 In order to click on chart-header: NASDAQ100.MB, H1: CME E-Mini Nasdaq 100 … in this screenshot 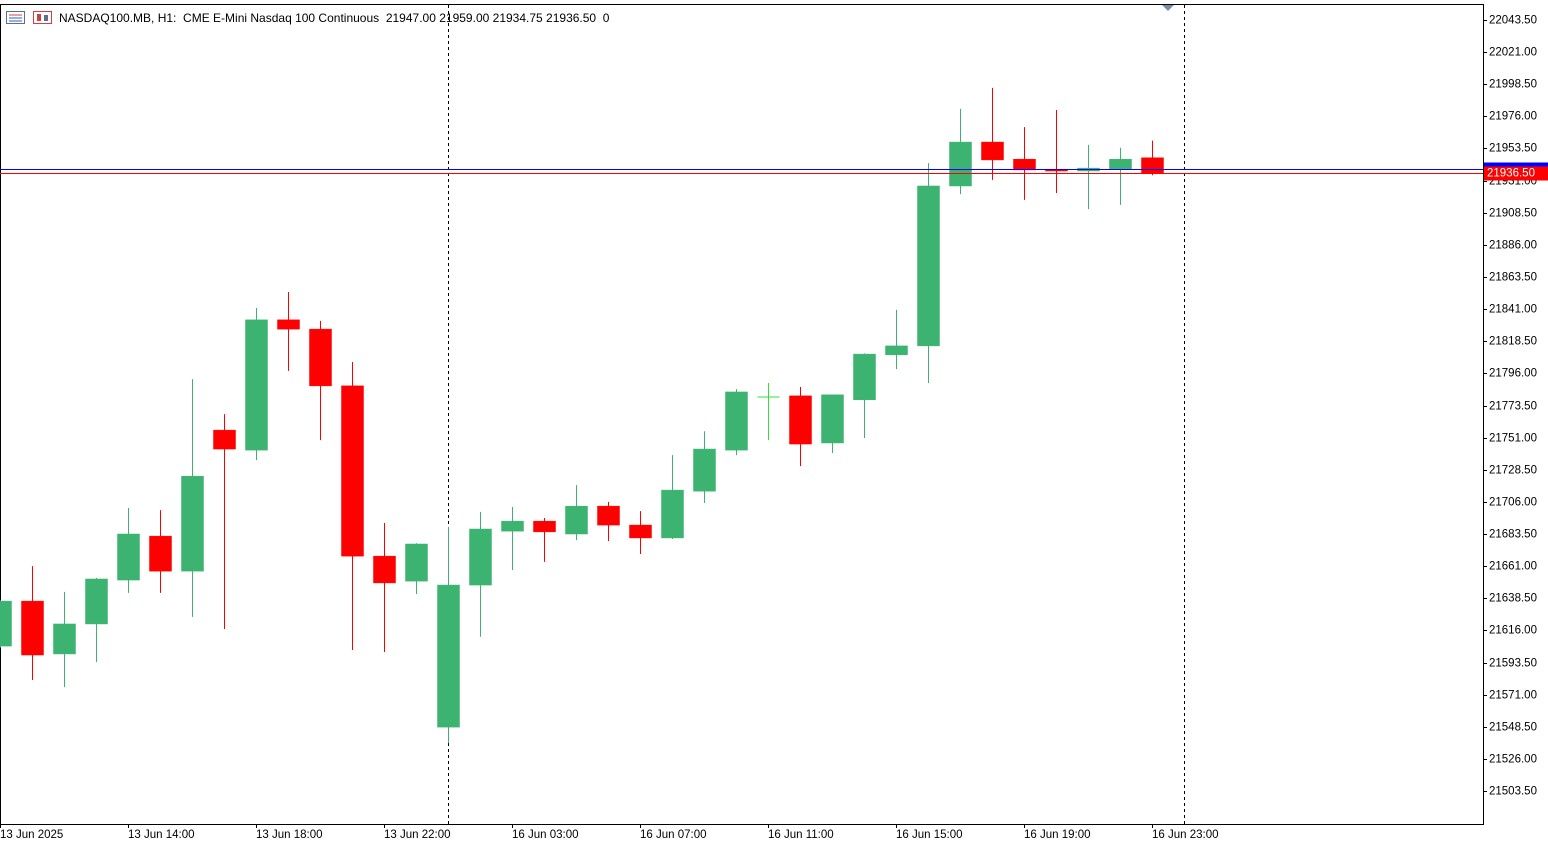, I will do `click(334, 18)`.